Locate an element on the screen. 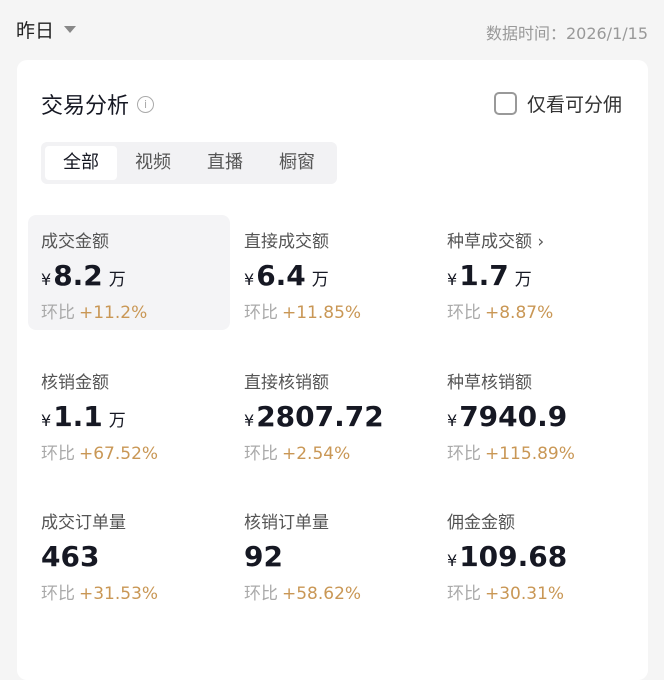 This screenshot has width=664, height=680. metric-change: 环比 +2.54% is located at coordinates (338, 451).